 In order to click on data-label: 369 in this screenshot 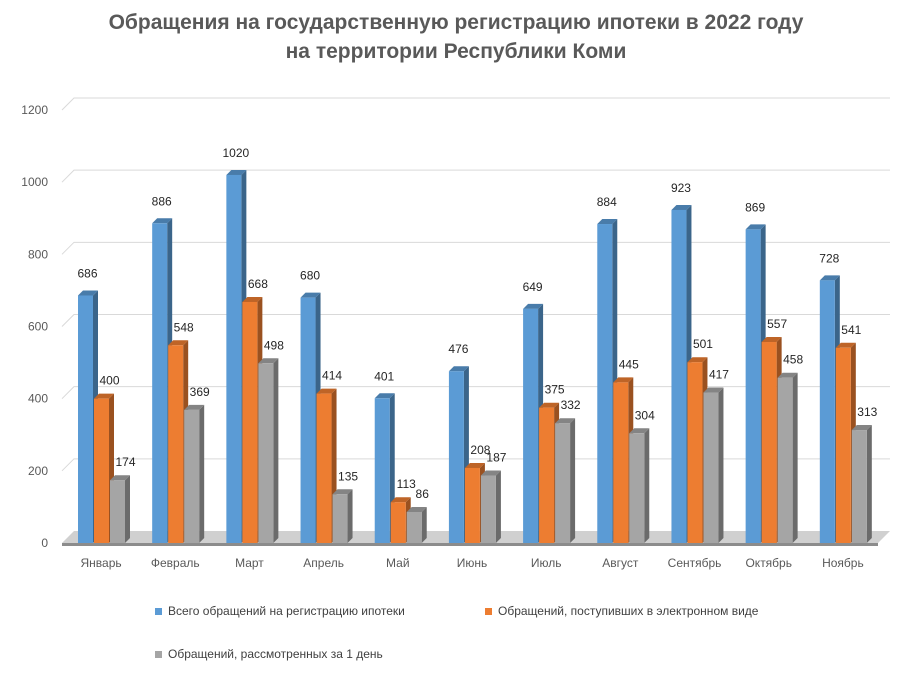, I will do `click(200, 392)`.